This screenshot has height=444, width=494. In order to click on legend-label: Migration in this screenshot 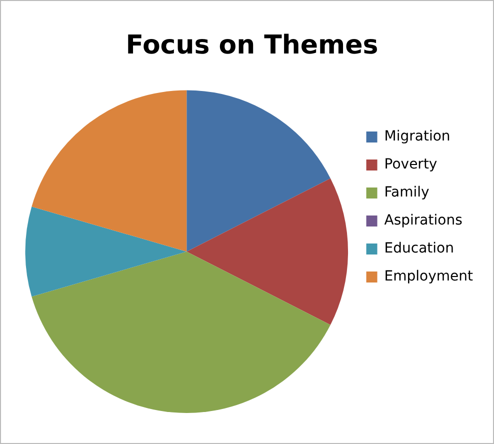, I will do `click(417, 136)`.